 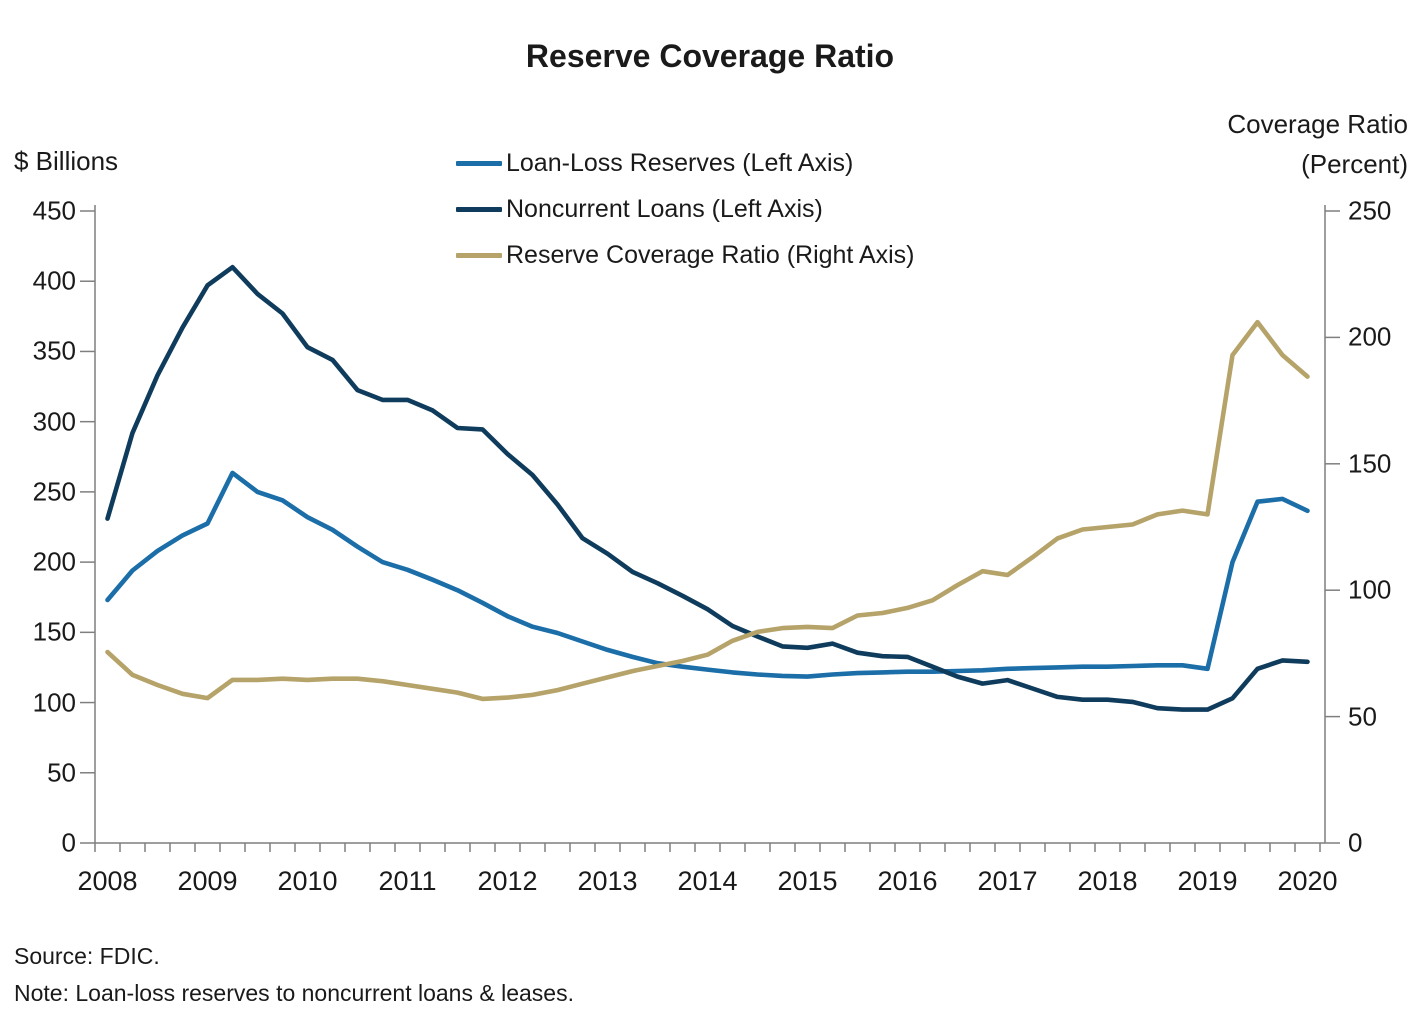 I want to click on right-axis-tick-label: 250, so click(x=1370, y=210).